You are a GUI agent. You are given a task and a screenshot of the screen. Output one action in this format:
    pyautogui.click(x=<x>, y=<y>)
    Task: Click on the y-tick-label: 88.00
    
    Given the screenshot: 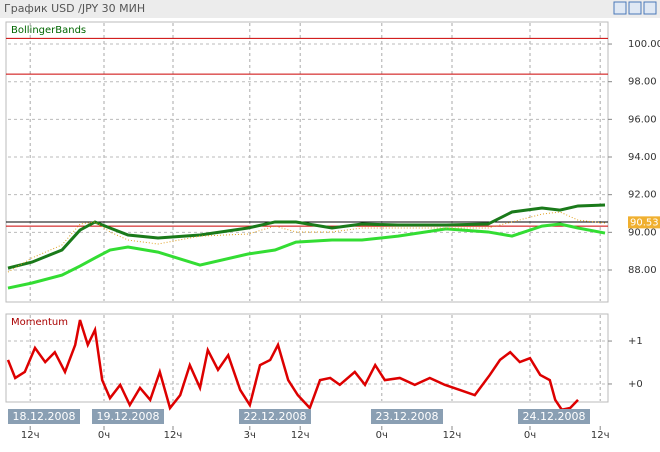 What is the action you would take?
    pyautogui.click(x=642, y=270)
    